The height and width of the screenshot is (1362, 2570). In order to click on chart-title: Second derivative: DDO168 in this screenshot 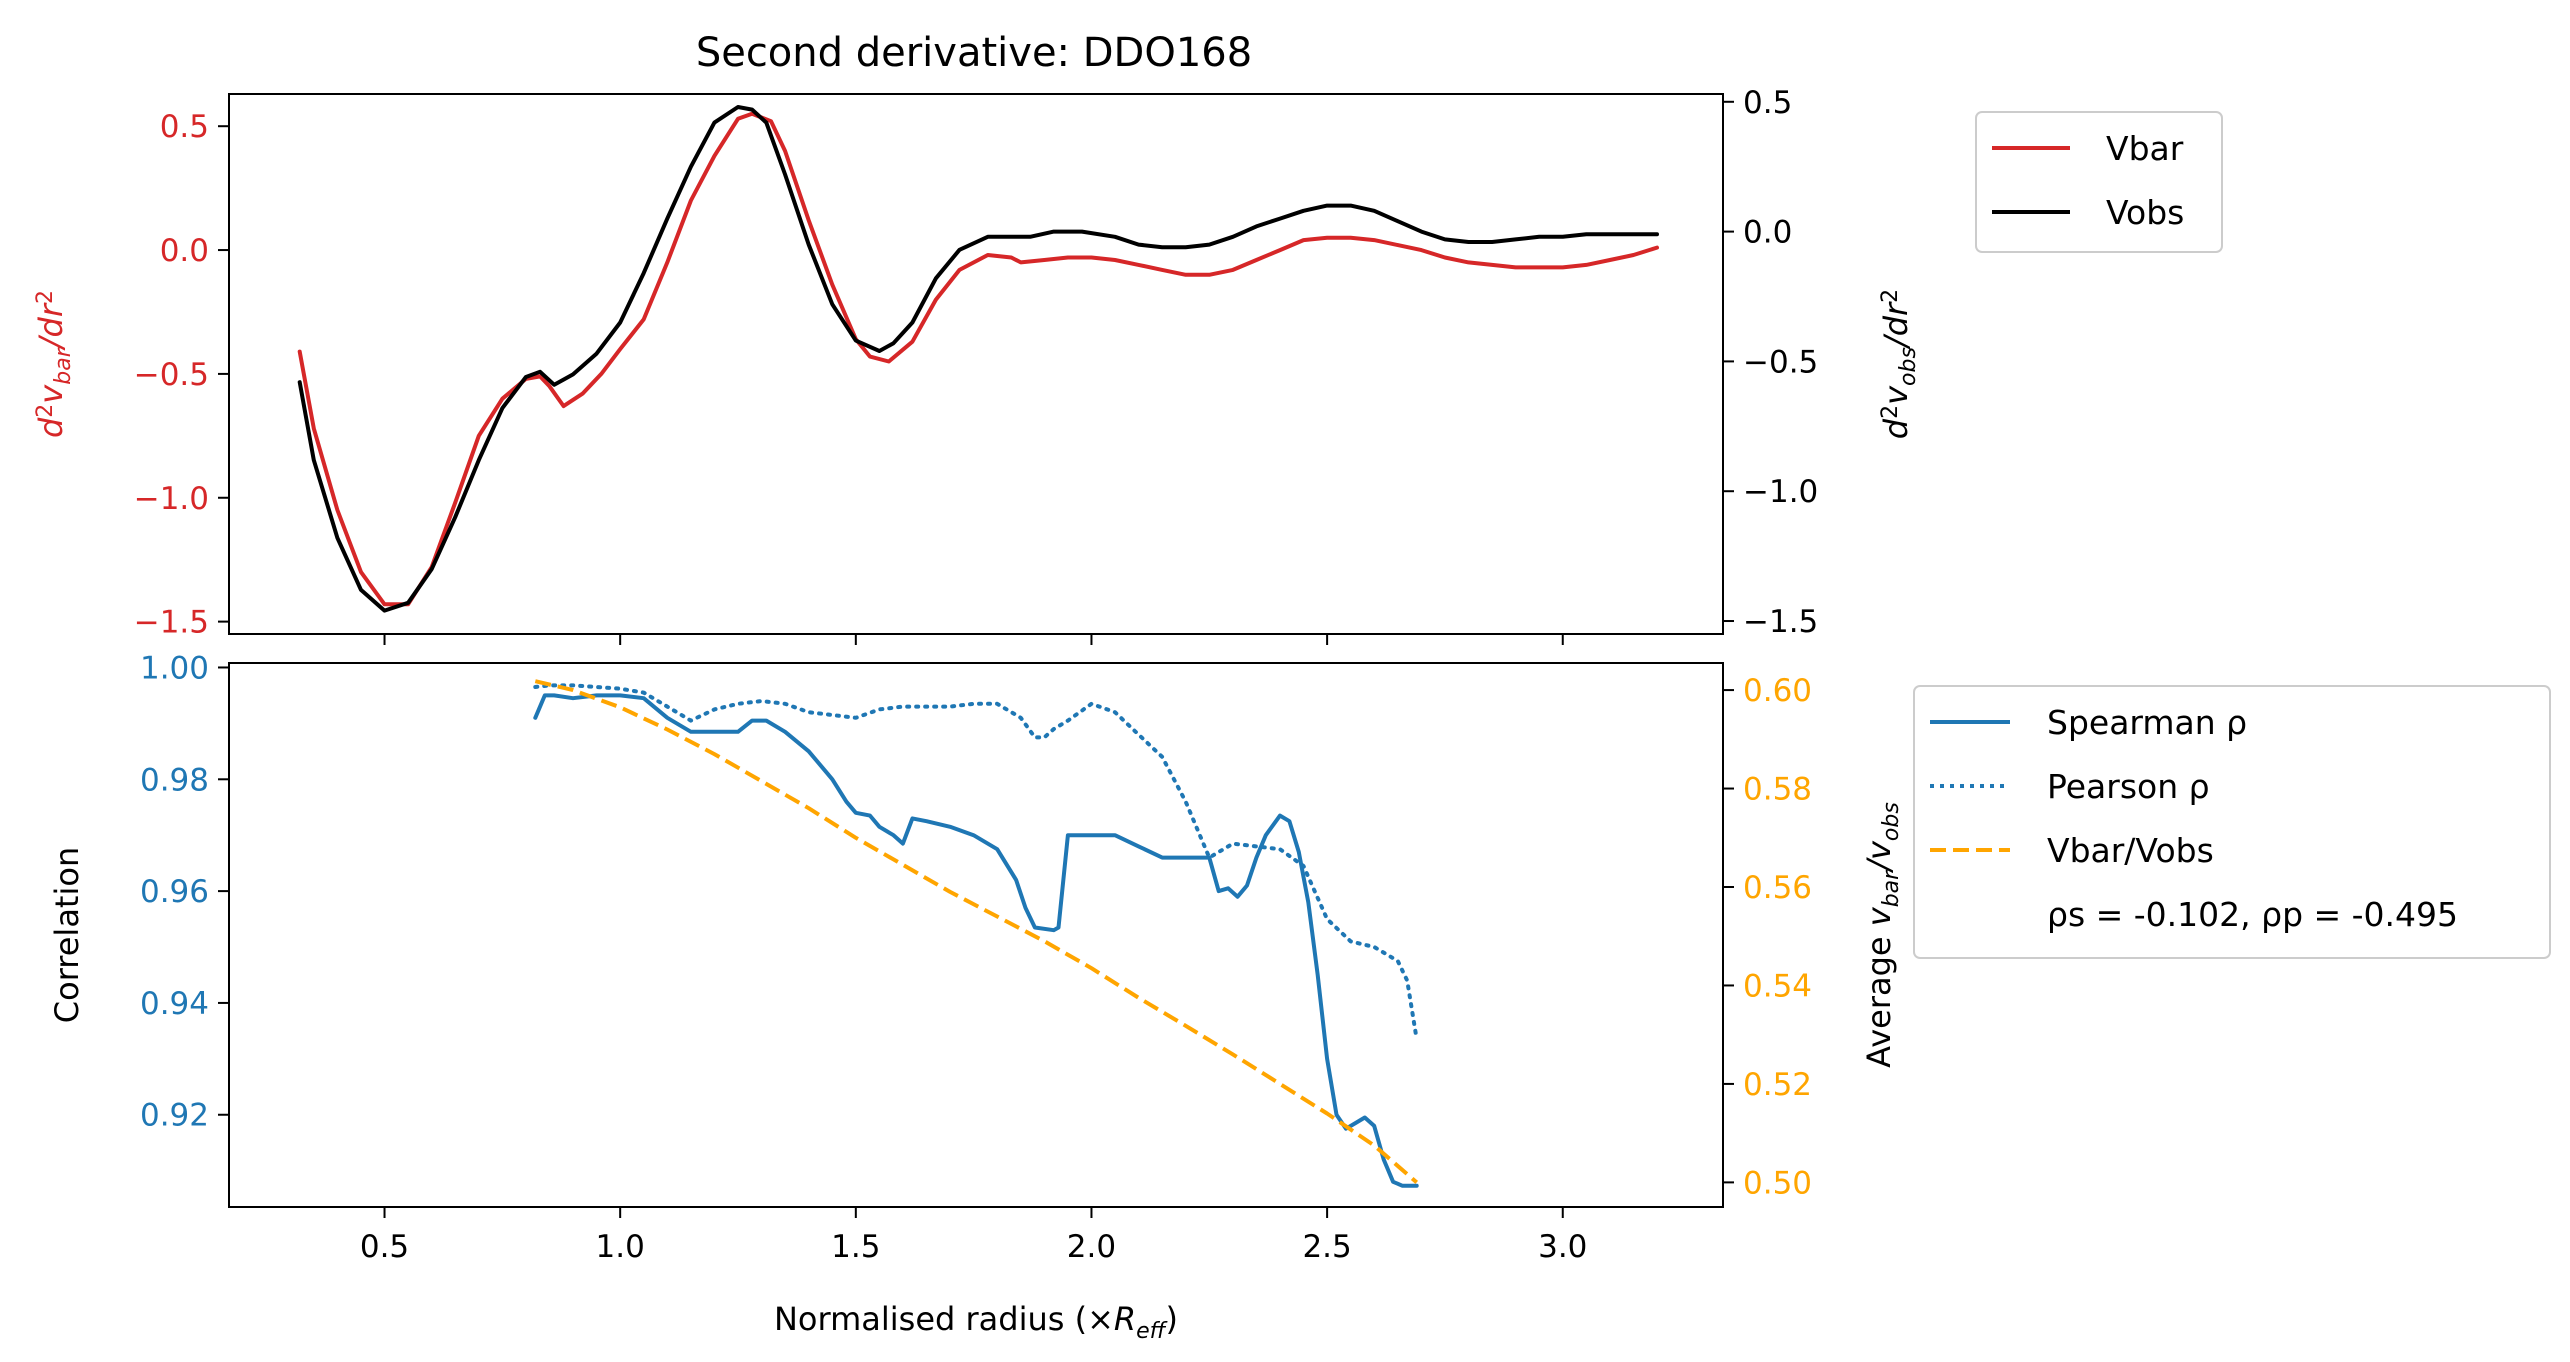, I will do `click(974, 53)`.